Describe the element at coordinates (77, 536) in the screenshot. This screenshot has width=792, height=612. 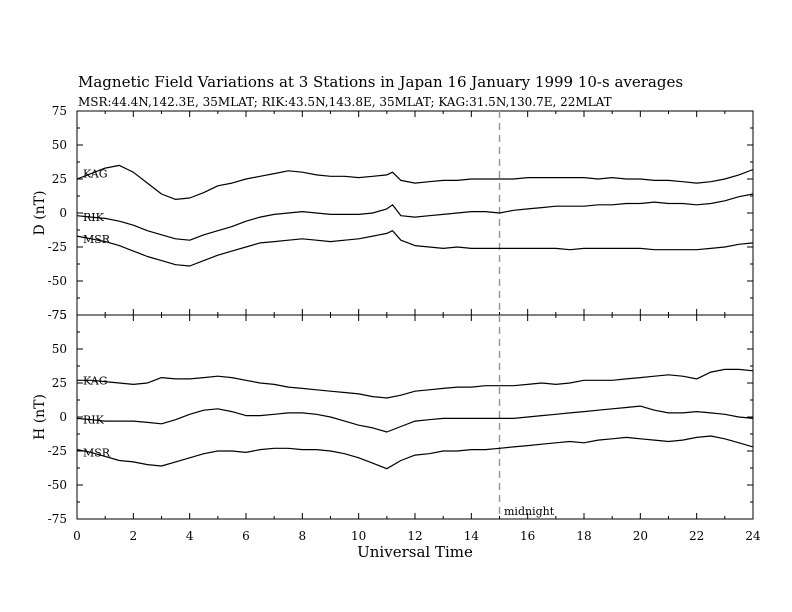
I see `x-tick-label: 0` at that location.